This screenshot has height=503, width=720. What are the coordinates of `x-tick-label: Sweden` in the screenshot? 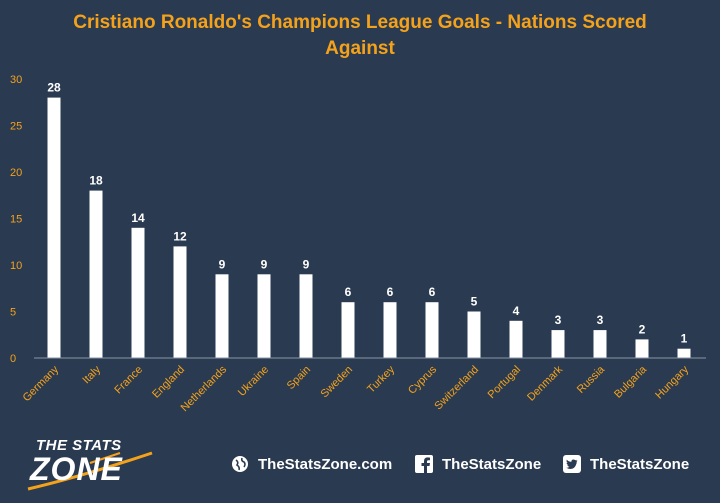 It's located at (337, 382).